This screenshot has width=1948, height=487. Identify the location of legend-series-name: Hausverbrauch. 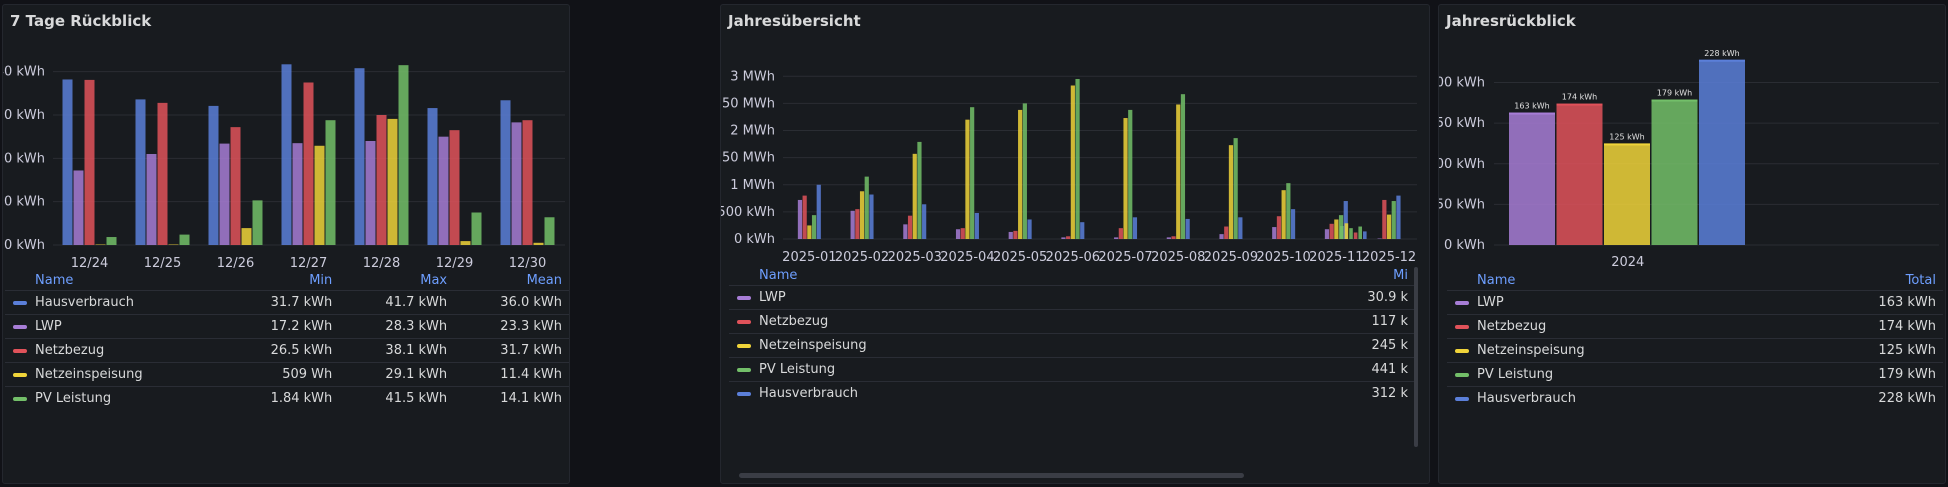
(84, 302).